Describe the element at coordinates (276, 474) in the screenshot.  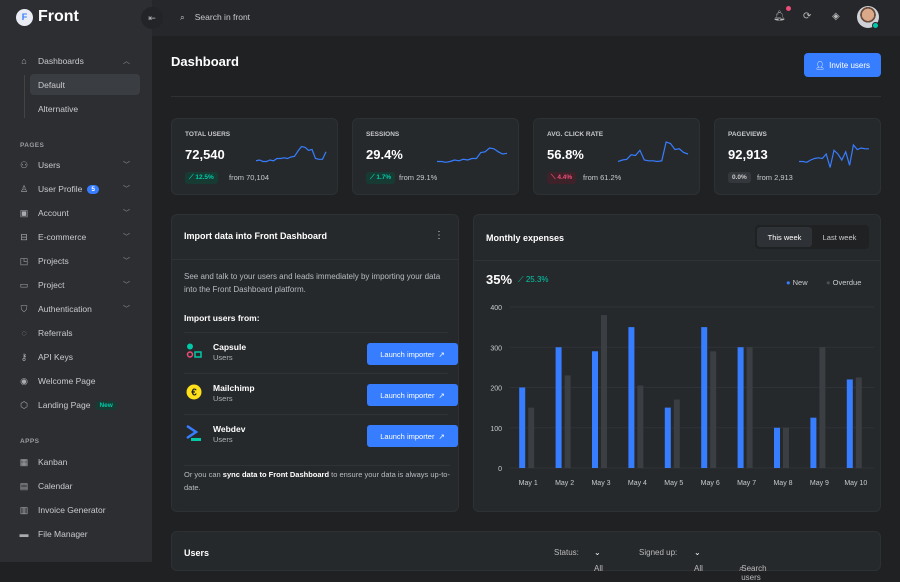
I see `sync-data-link: sync data to Front Dashboard` at that location.